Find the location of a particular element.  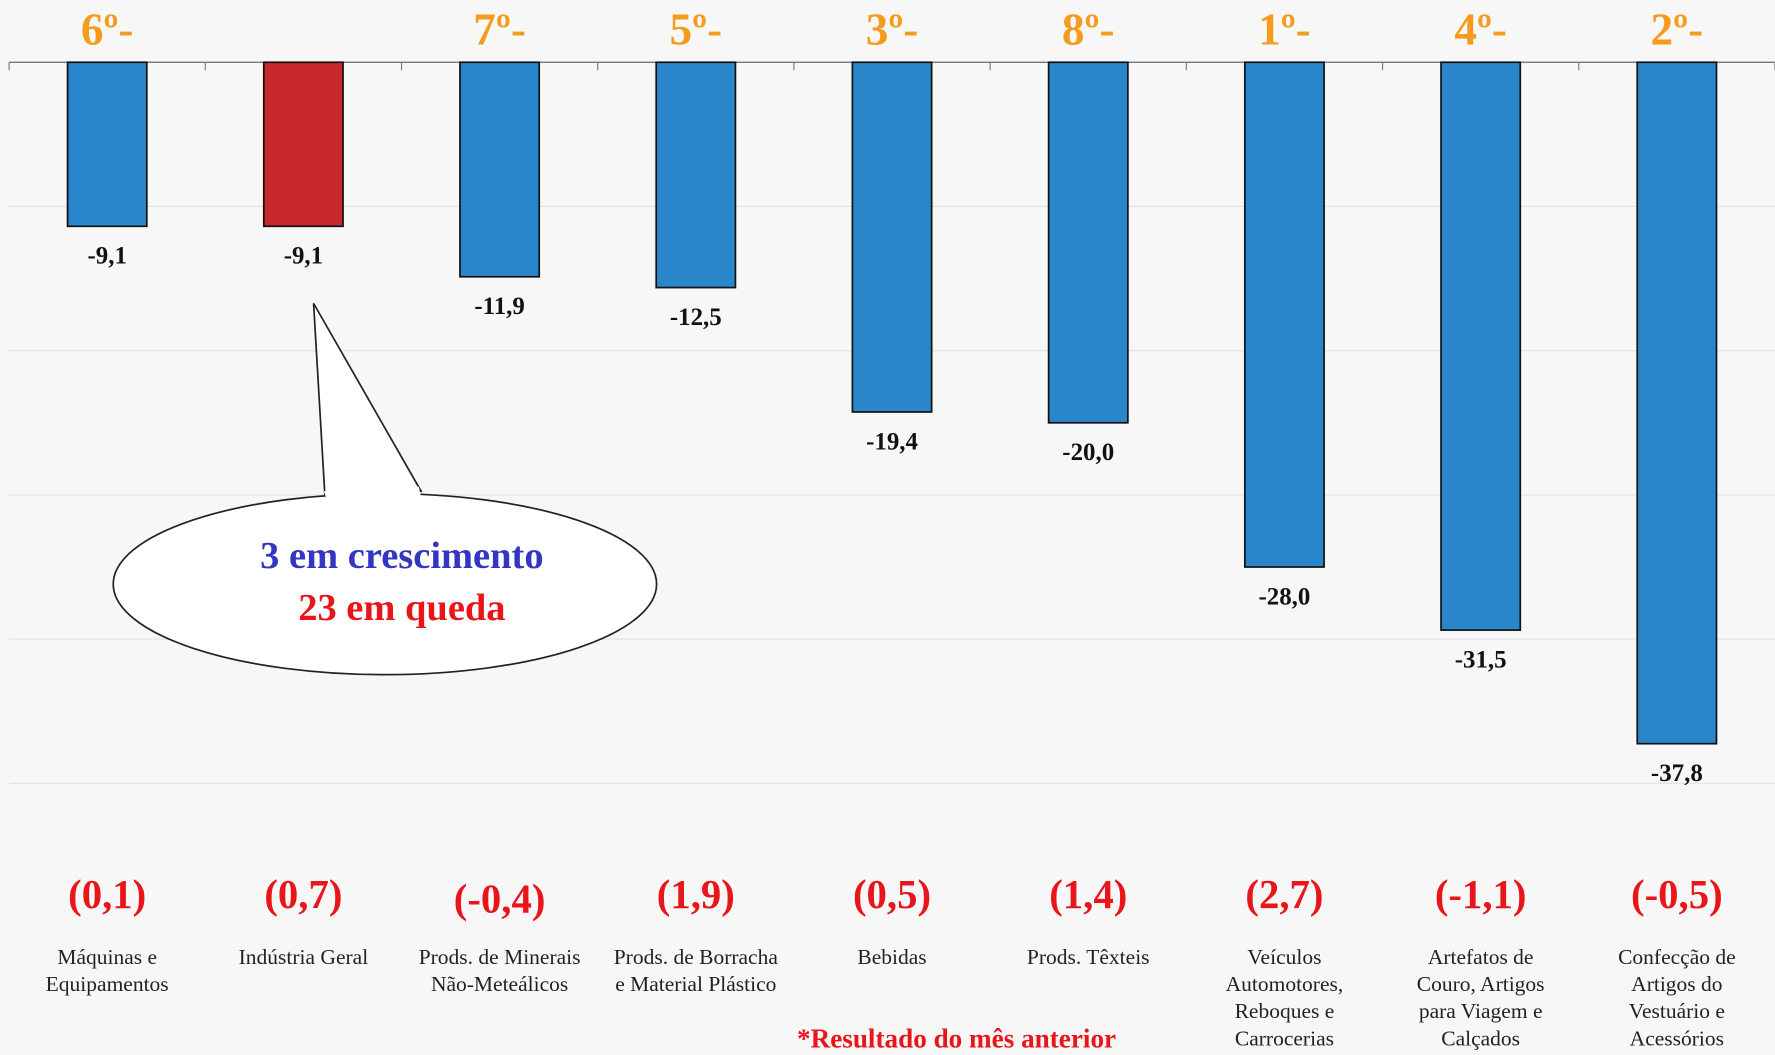

annotation-line: 3 em crescimento is located at coordinates (401, 556).